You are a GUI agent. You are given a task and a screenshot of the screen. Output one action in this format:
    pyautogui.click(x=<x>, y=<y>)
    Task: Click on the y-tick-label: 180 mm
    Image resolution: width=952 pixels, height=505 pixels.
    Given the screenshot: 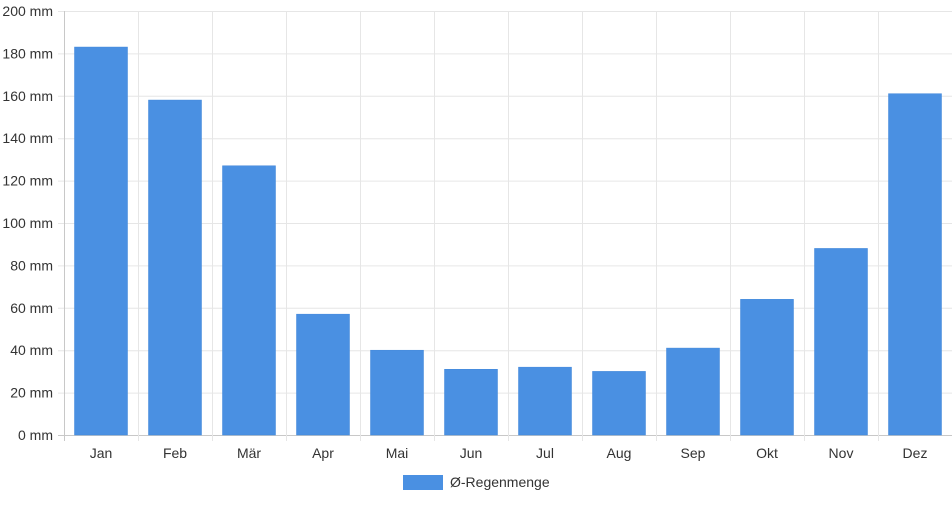 What is the action you would take?
    pyautogui.click(x=27, y=53)
    